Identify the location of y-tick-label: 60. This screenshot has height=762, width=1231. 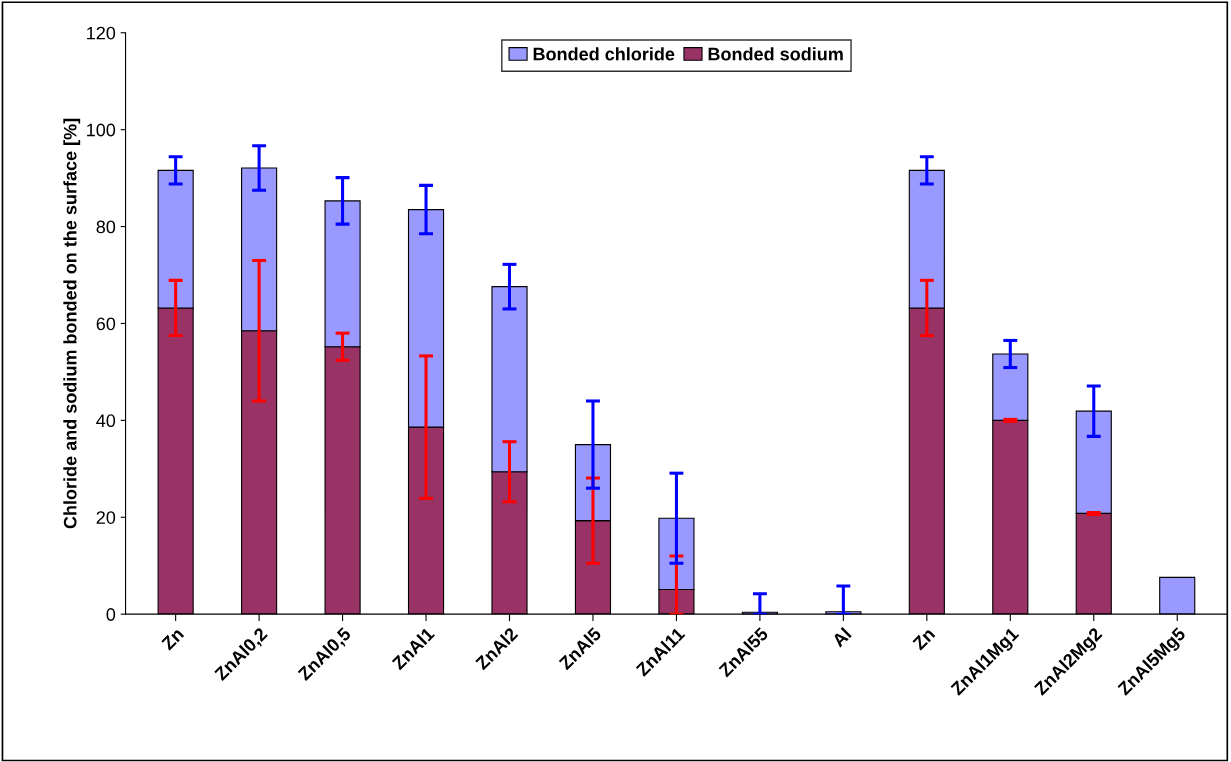
(106, 324).